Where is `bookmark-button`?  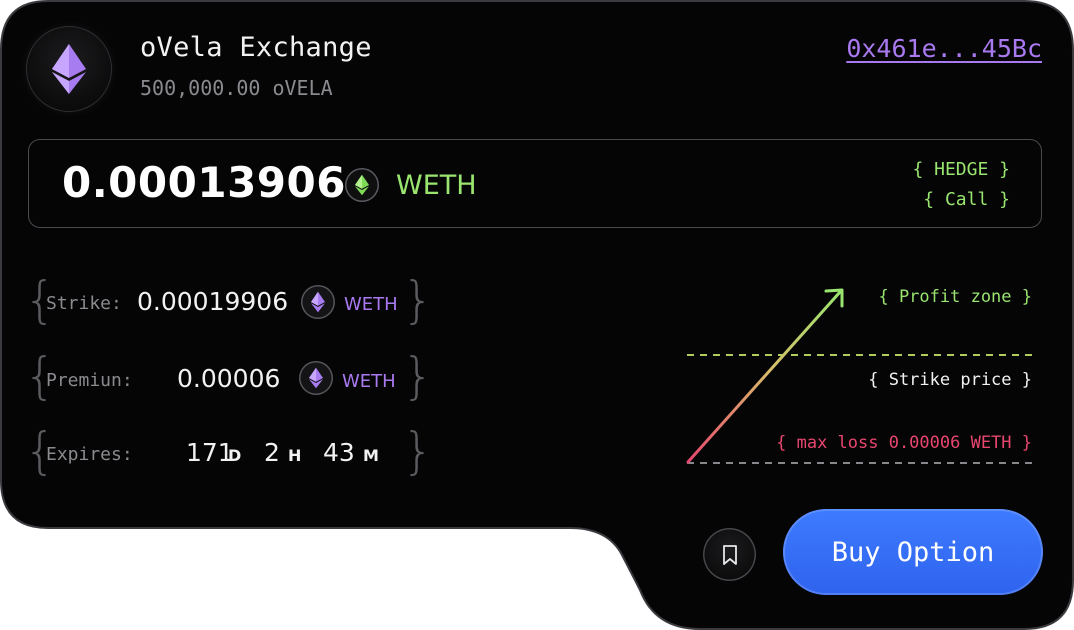
bookmark-button is located at coordinates (729, 554).